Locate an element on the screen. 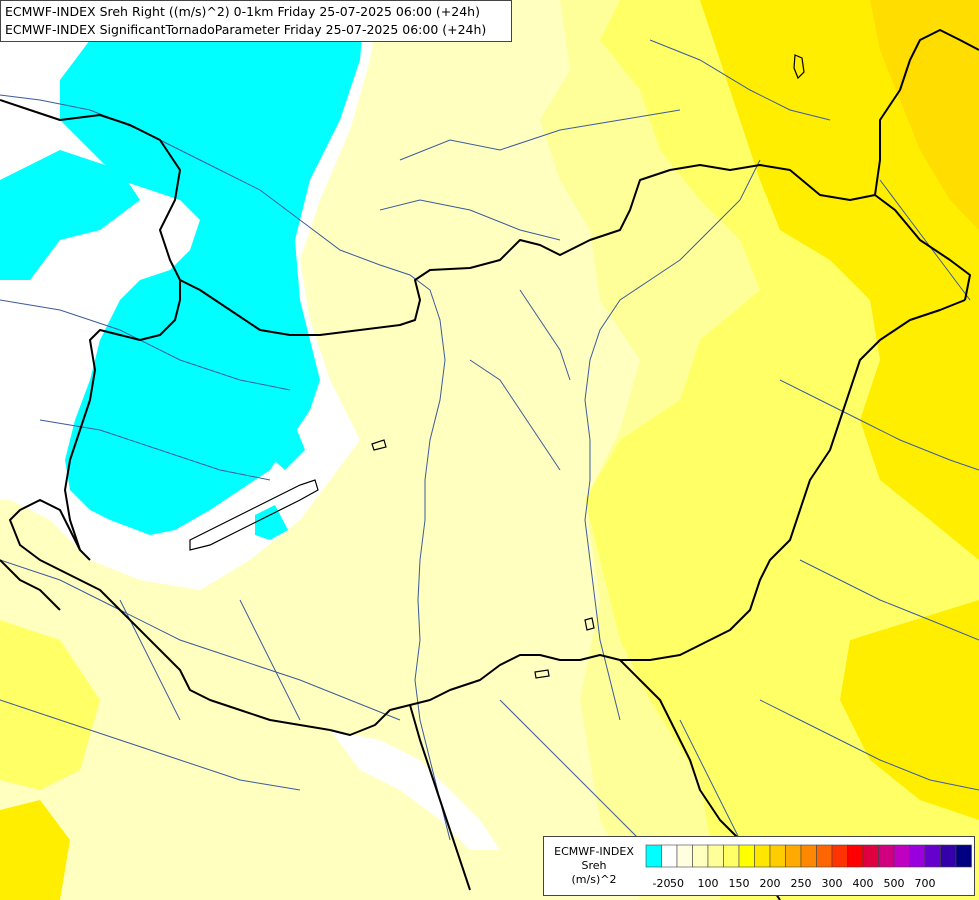 The width and height of the screenshot is (979, 900). legend-title: ECMWF-INDEX Sreh (m/s)^2 is located at coordinates (594, 866).